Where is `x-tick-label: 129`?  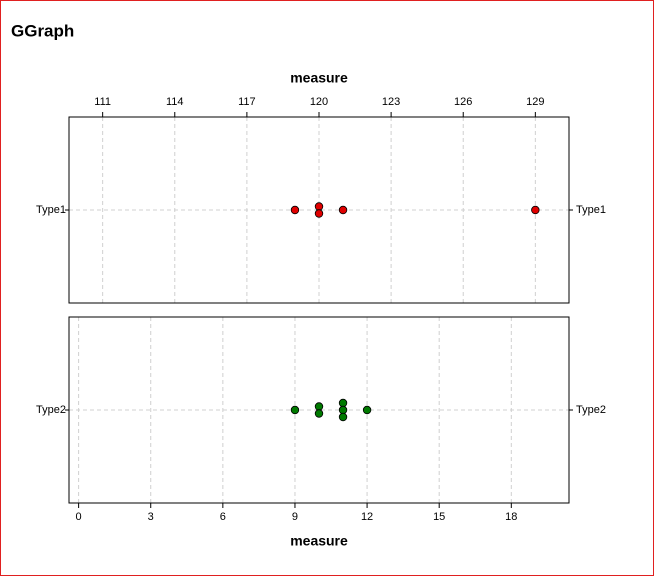 x-tick-label: 129 is located at coordinates (535, 102).